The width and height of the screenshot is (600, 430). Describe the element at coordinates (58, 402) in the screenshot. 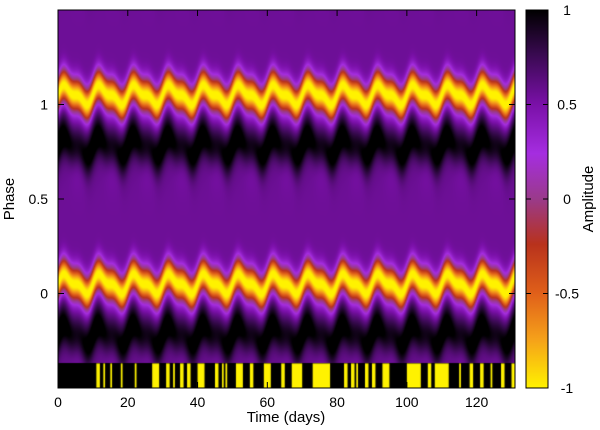

I see `x-tick-label: 0` at that location.